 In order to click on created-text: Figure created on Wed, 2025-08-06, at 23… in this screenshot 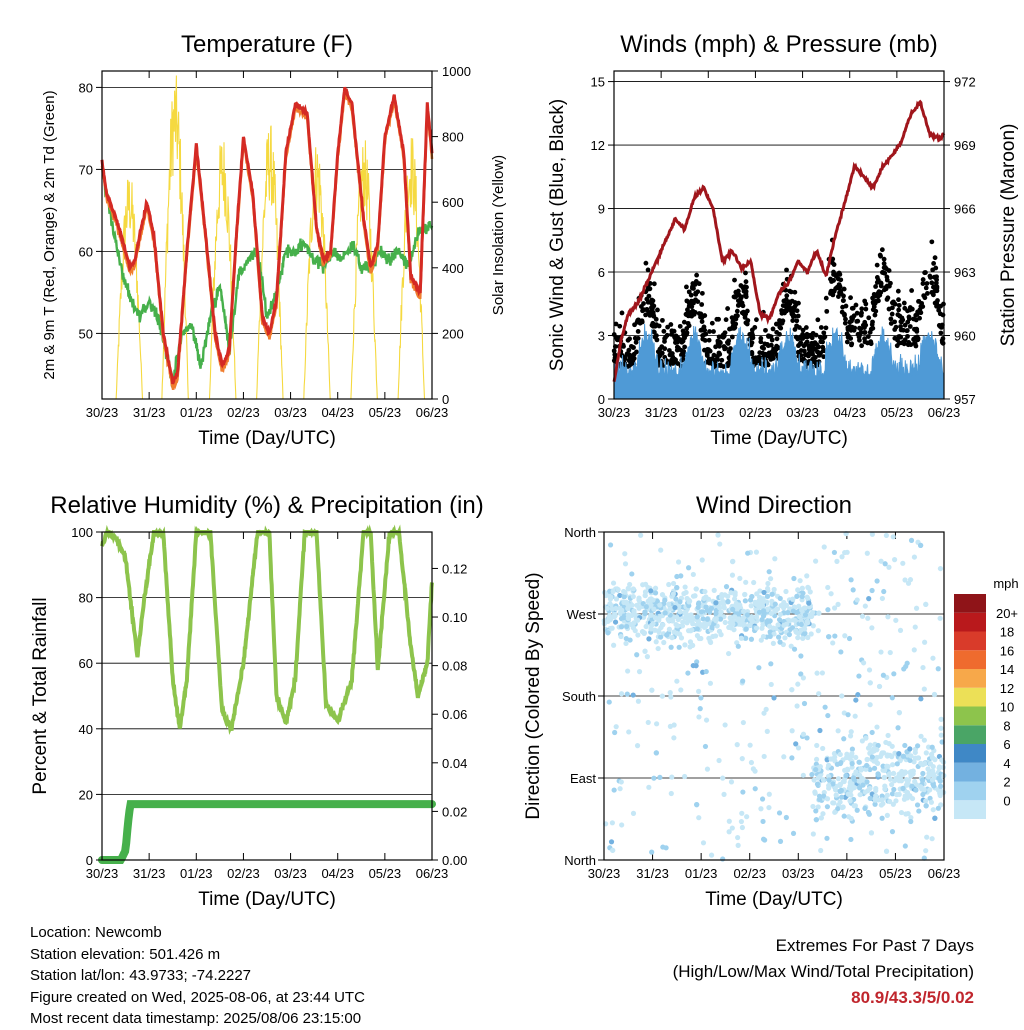, I will do `click(197, 997)`.